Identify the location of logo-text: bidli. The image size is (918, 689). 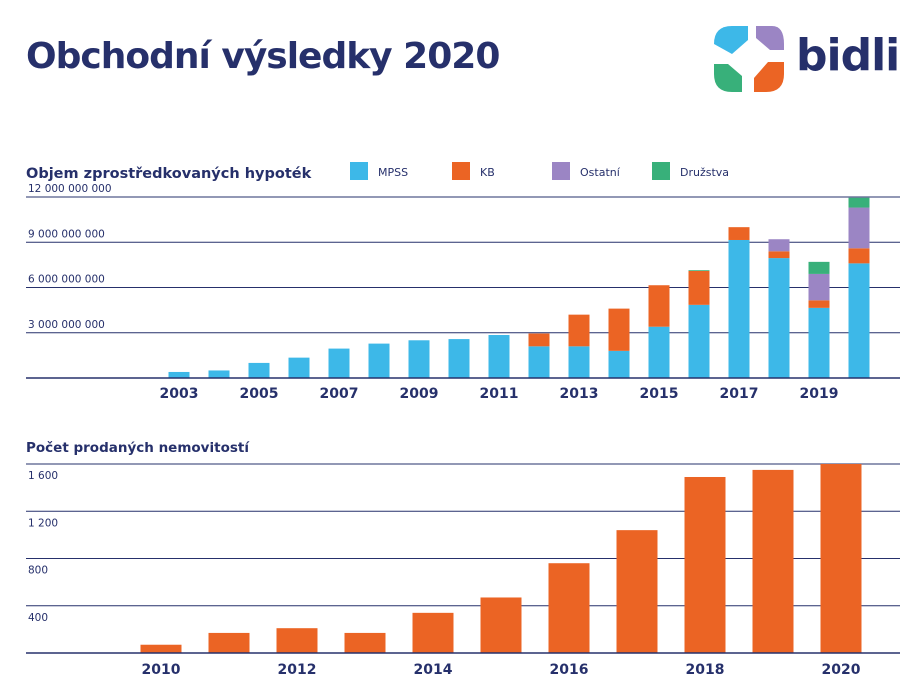
(848, 55).